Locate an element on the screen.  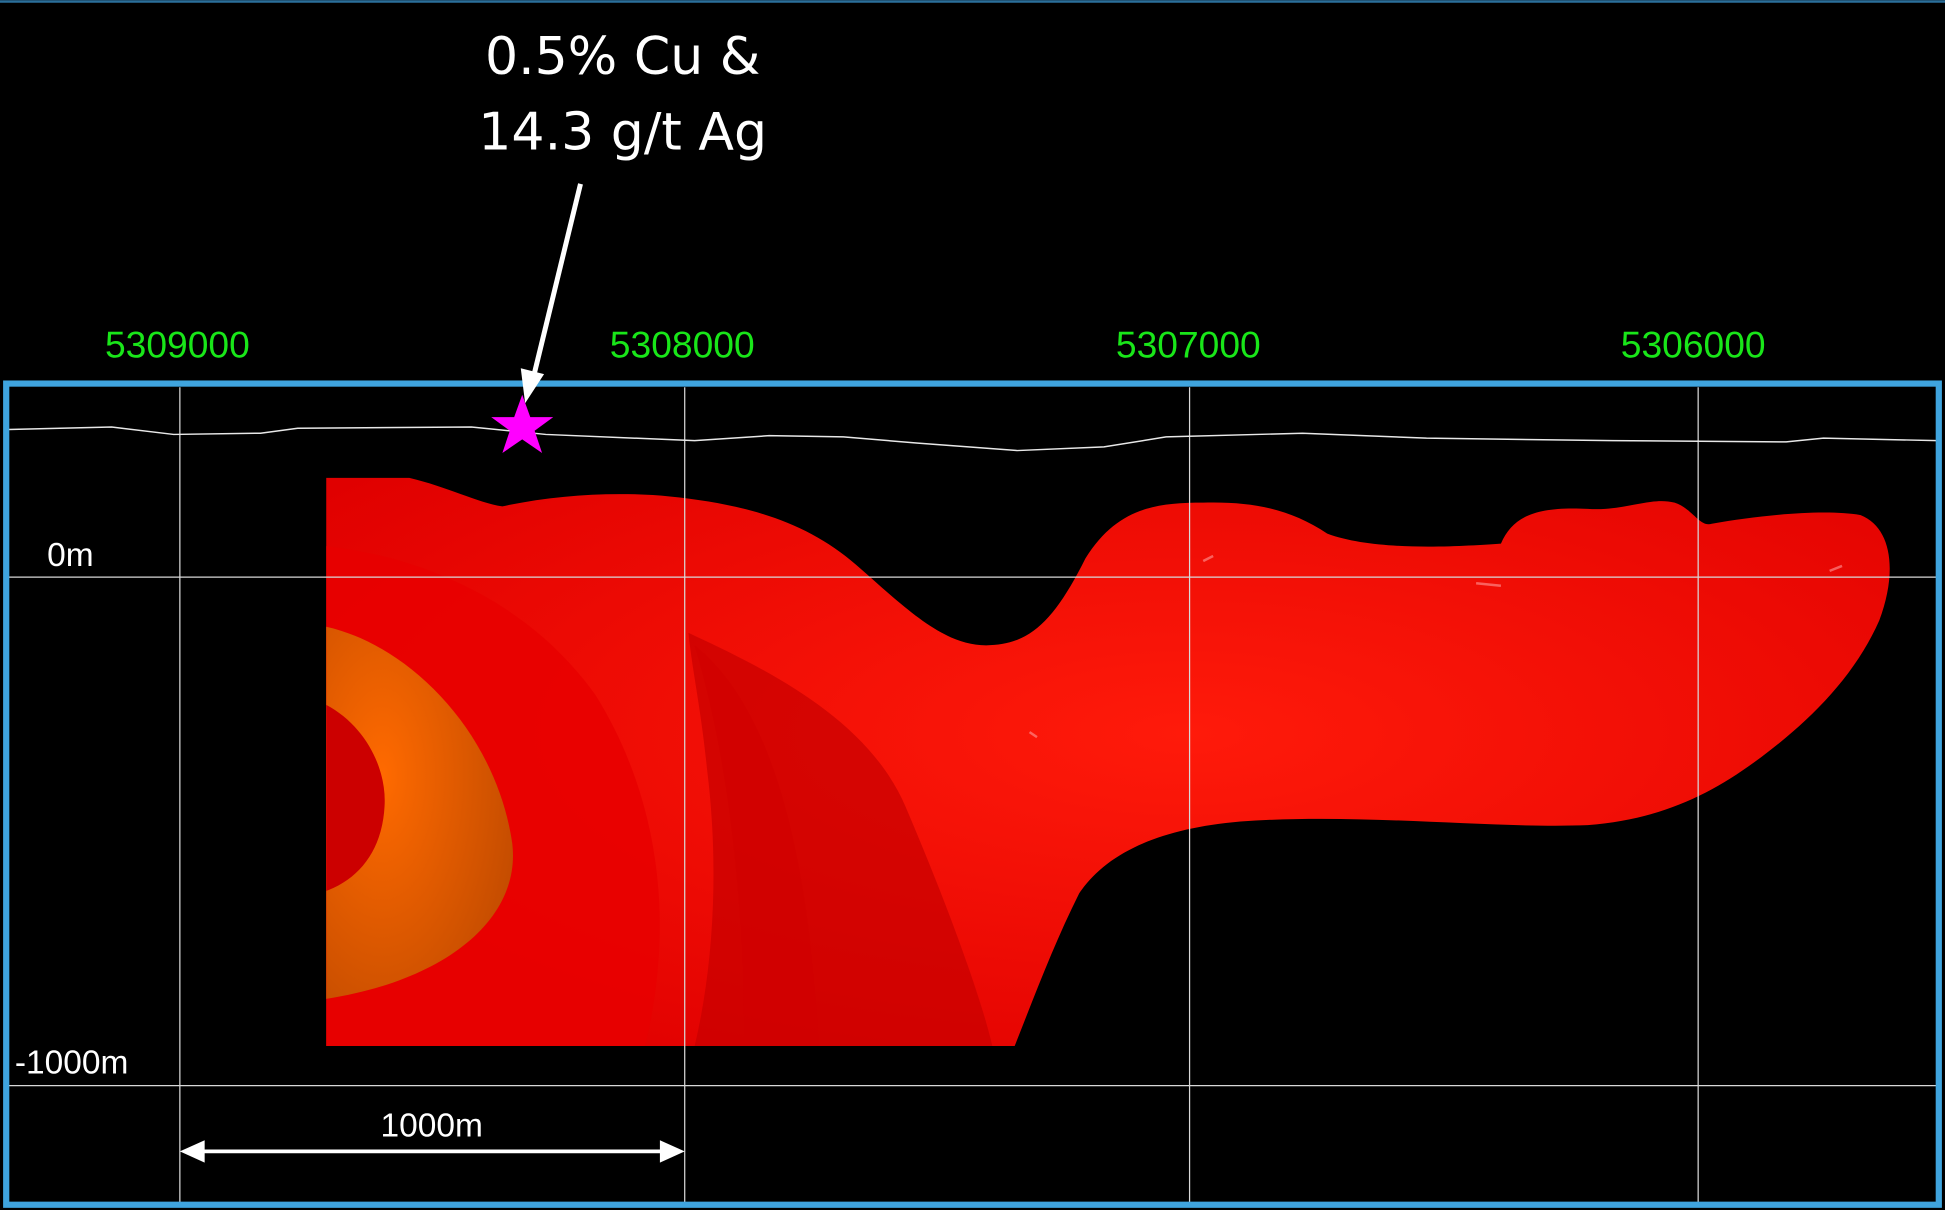
elevation-label: 0m is located at coordinates (70, 555).